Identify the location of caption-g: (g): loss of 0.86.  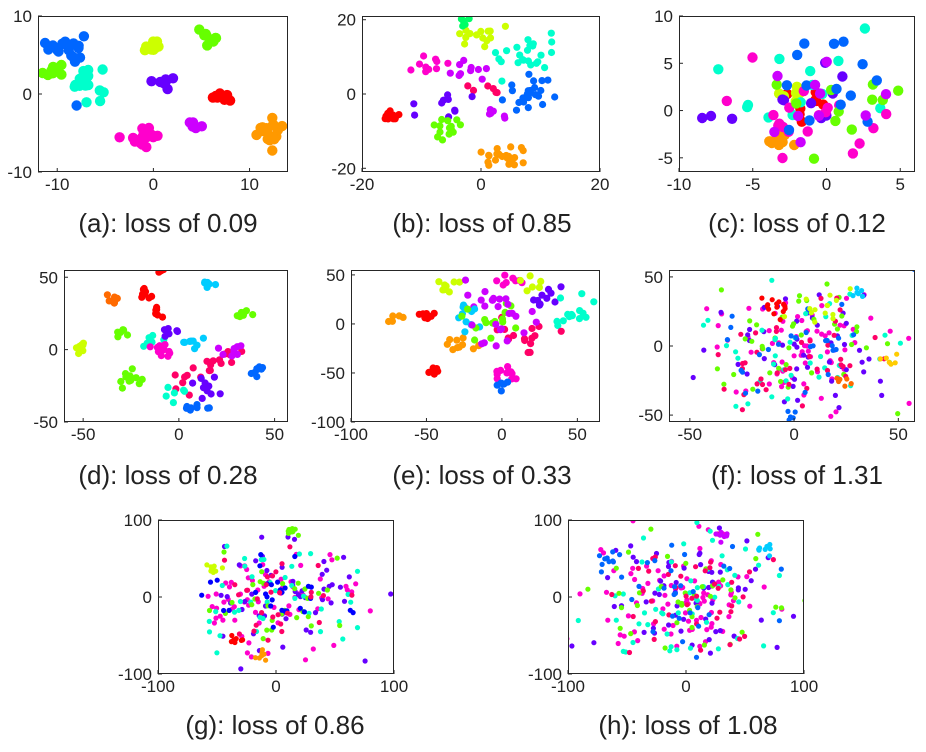
(275, 725).